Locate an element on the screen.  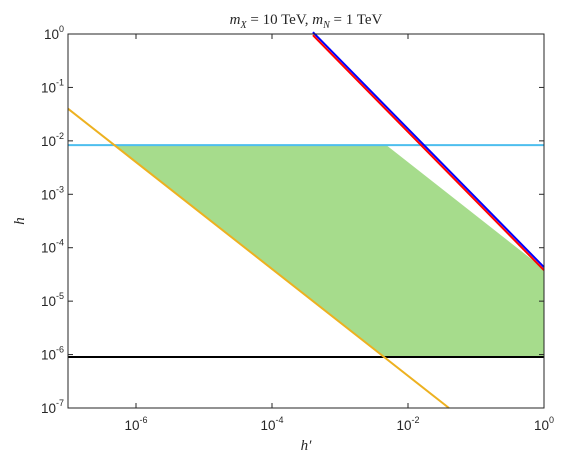
x-axis-label: h′ is located at coordinates (307, 446).